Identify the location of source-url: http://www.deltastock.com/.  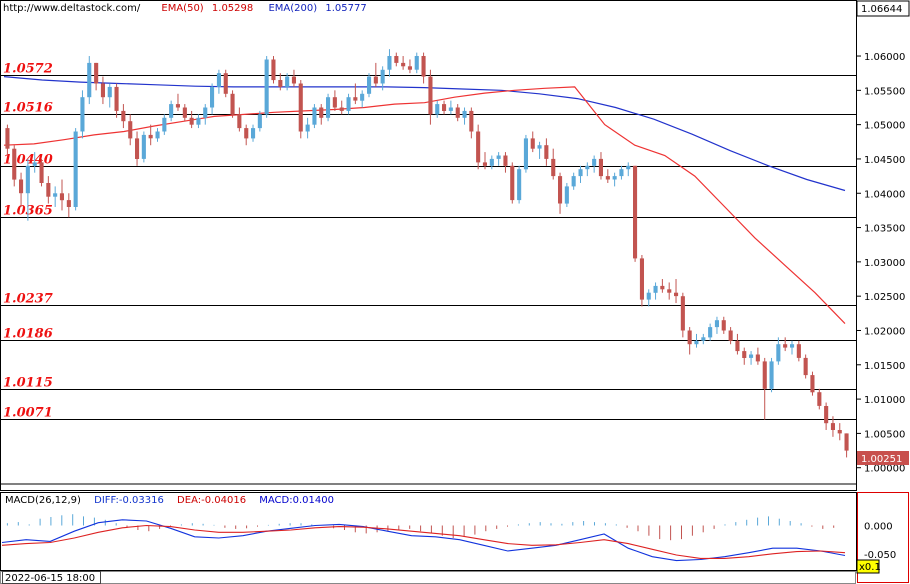
(72, 8).